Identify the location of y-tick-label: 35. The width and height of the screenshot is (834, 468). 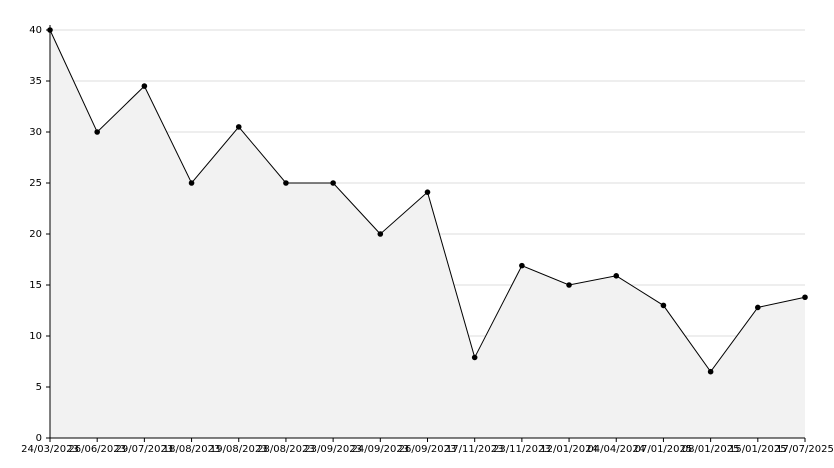
(35, 81).